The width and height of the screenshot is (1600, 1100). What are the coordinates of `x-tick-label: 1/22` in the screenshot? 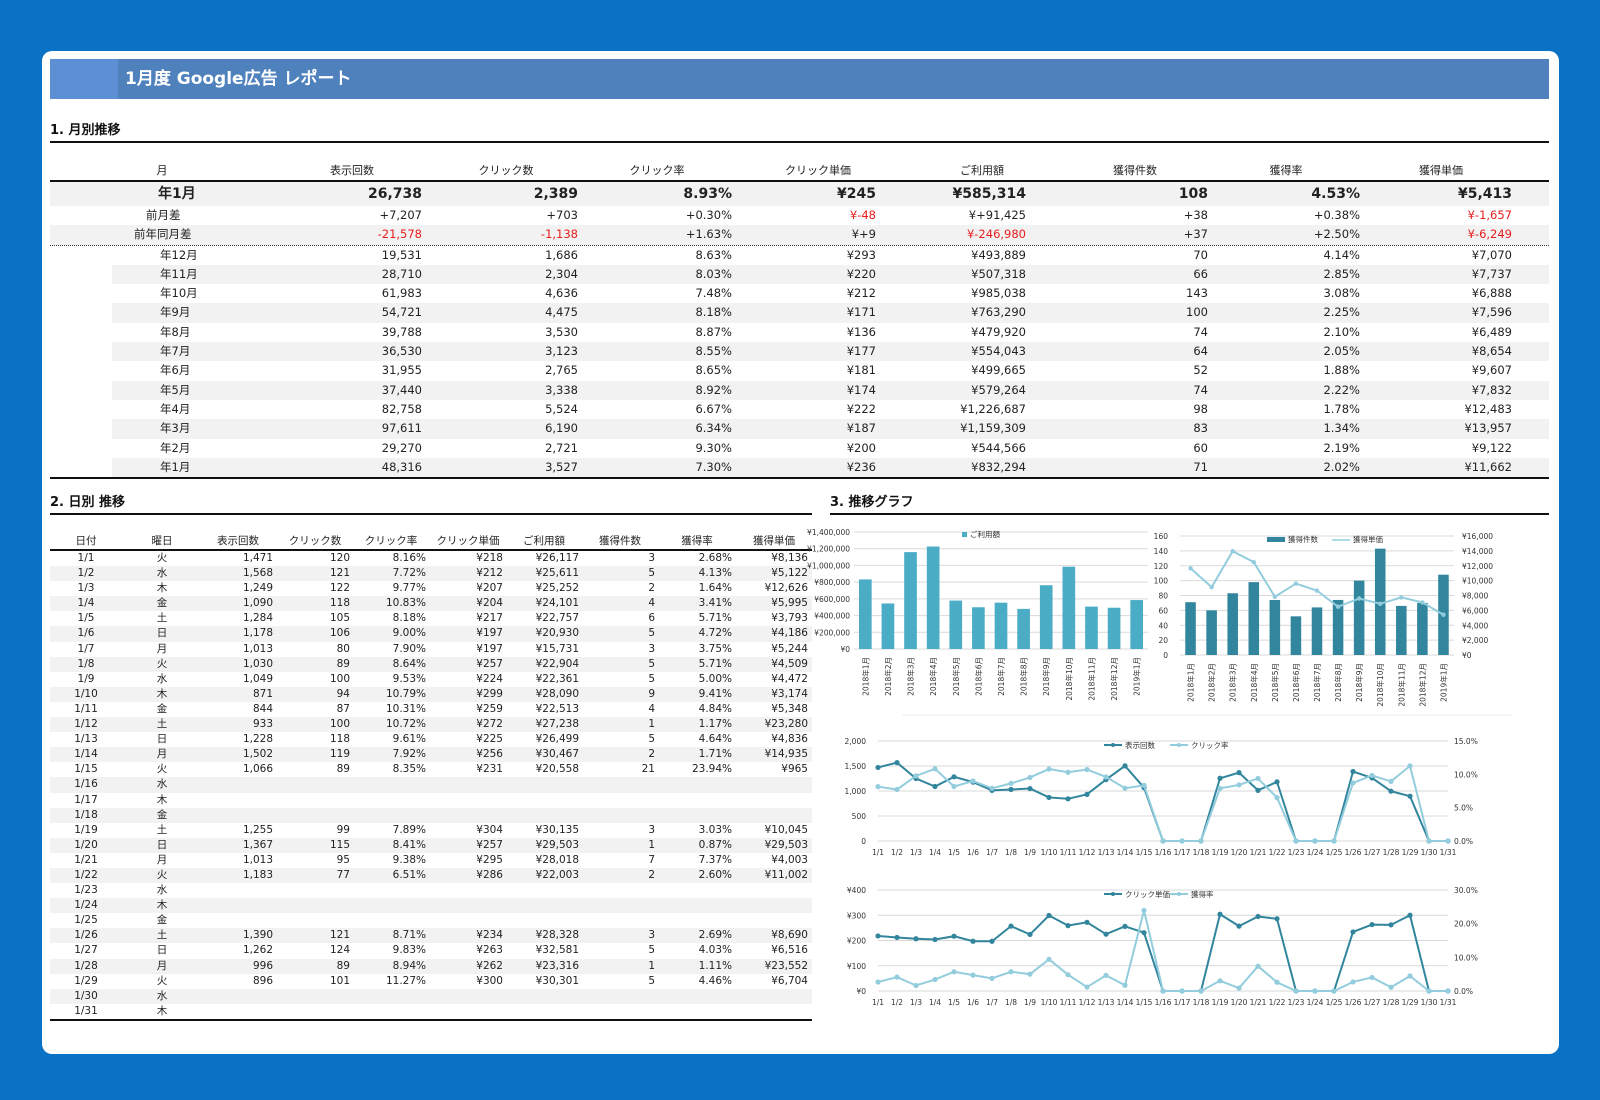 It's located at (1277, 1002).